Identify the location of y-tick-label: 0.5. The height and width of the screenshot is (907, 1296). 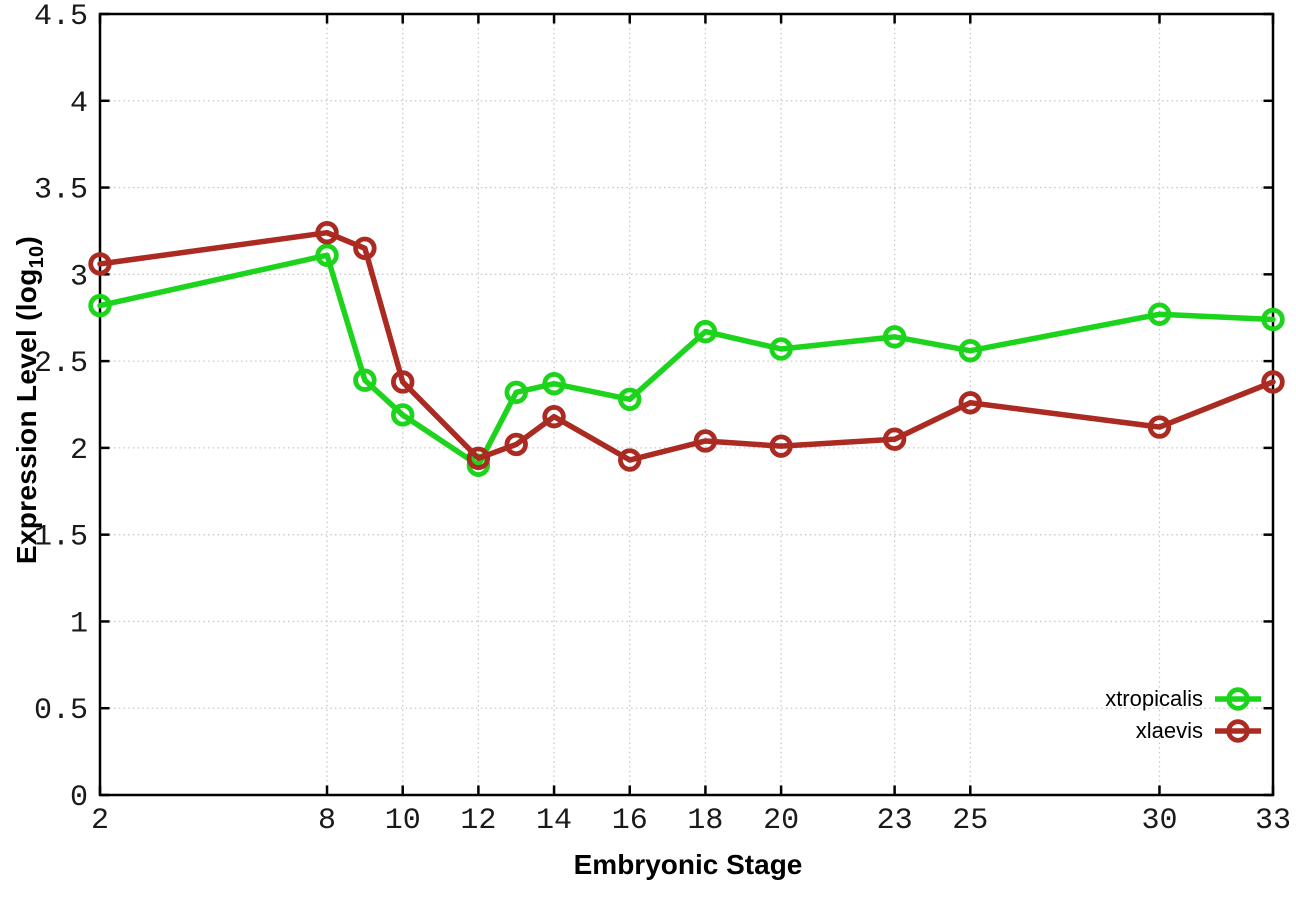
(61, 711).